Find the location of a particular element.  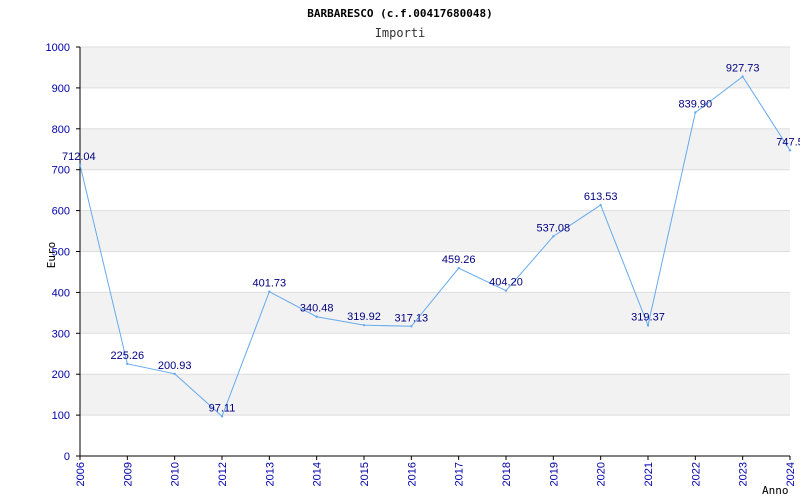

y-tick-label: 0 is located at coordinates (67, 457).